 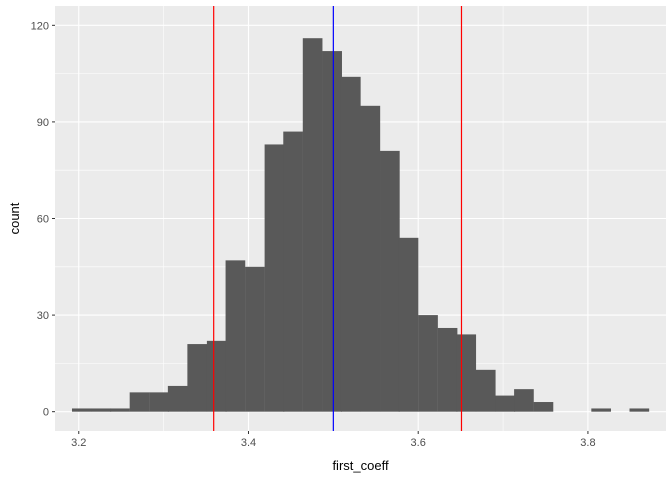 I want to click on x-tick-label: 3.8, so click(x=587, y=443).